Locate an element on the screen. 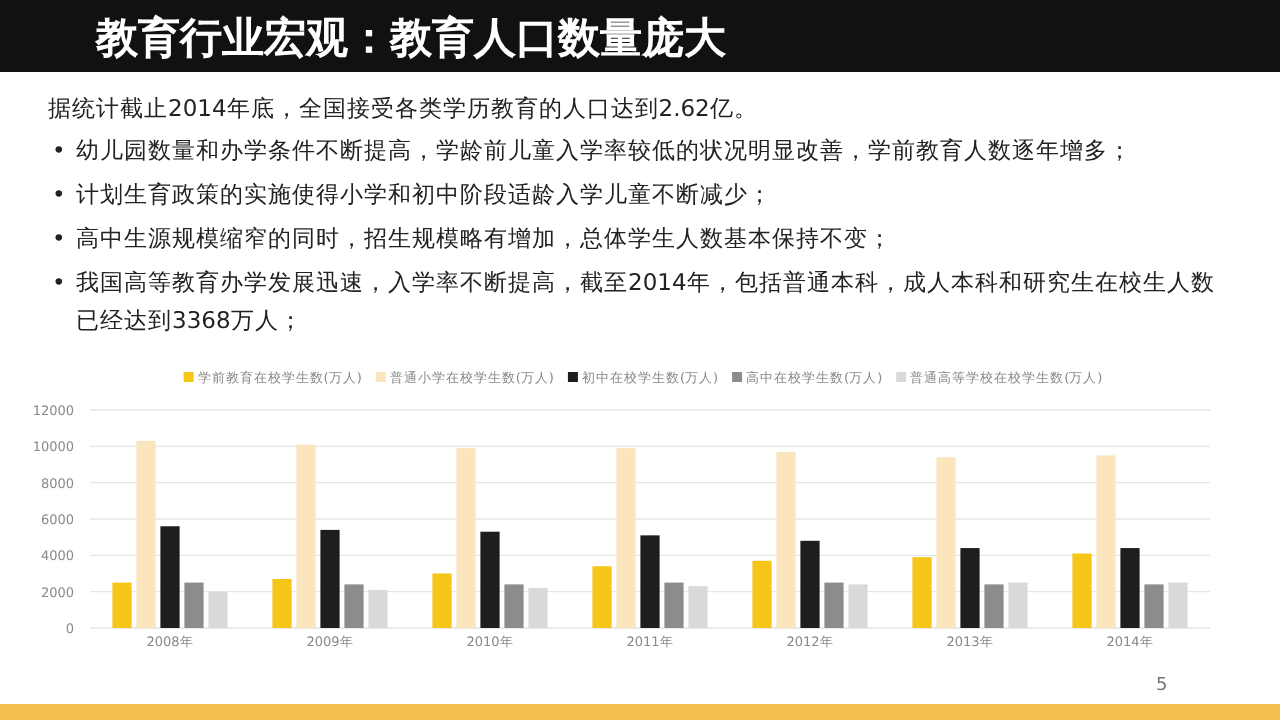 The width and height of the screenshot is (1280, 720). text: 据统计截止2014年底，全国接受各类学历教育的人口达到2.62亿。 is located at coordinates (403, 108).